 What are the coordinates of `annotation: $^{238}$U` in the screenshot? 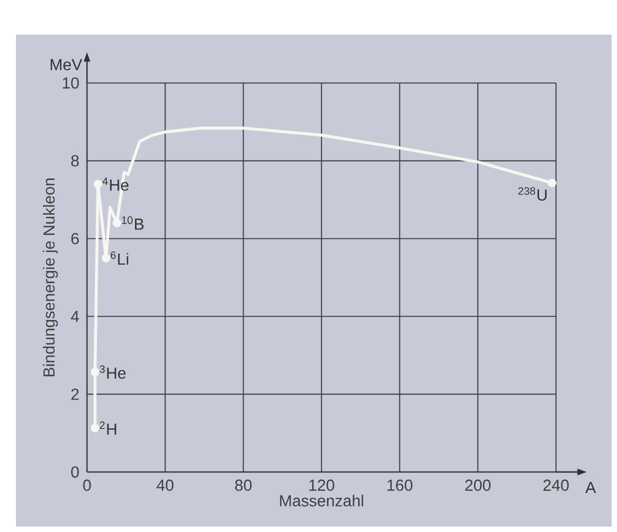 It's located at (532, 194).